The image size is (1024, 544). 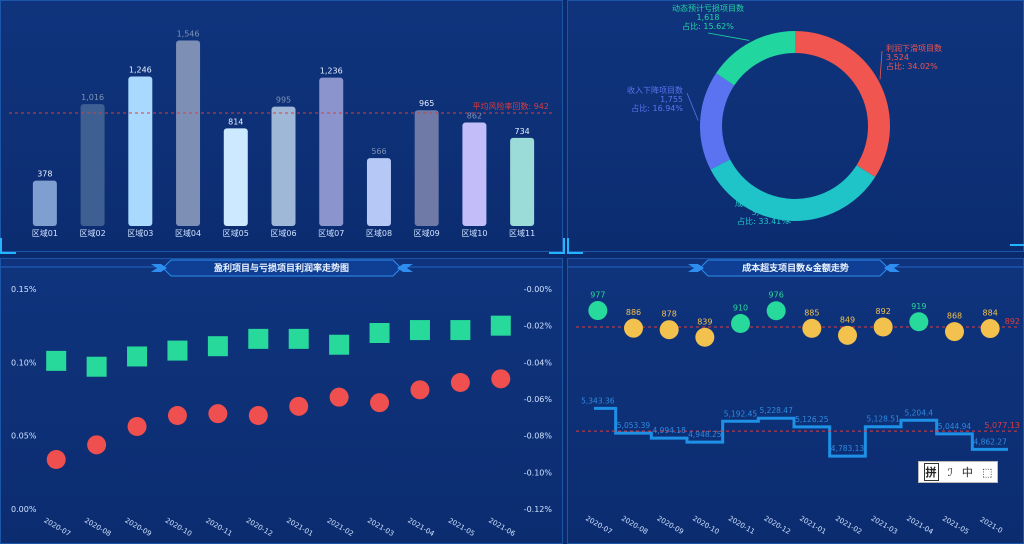 I want to click on amount-label: 5,044.94, so click(x=955, y=426).